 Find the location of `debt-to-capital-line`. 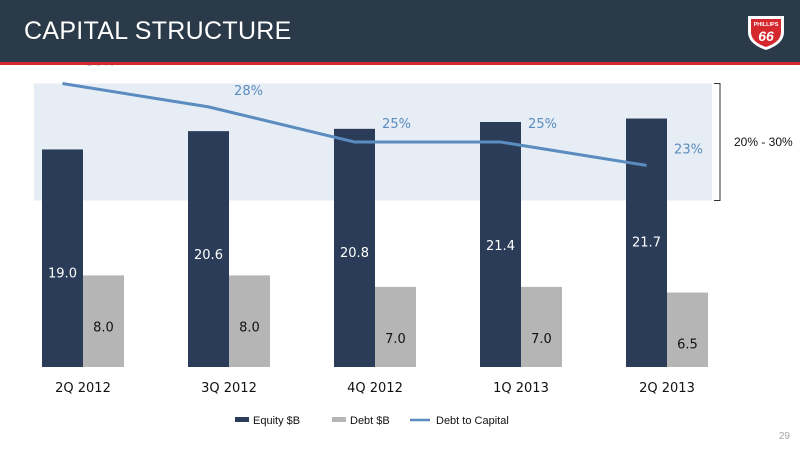

debt-to-capital-line is located at coordinates (354, 124).